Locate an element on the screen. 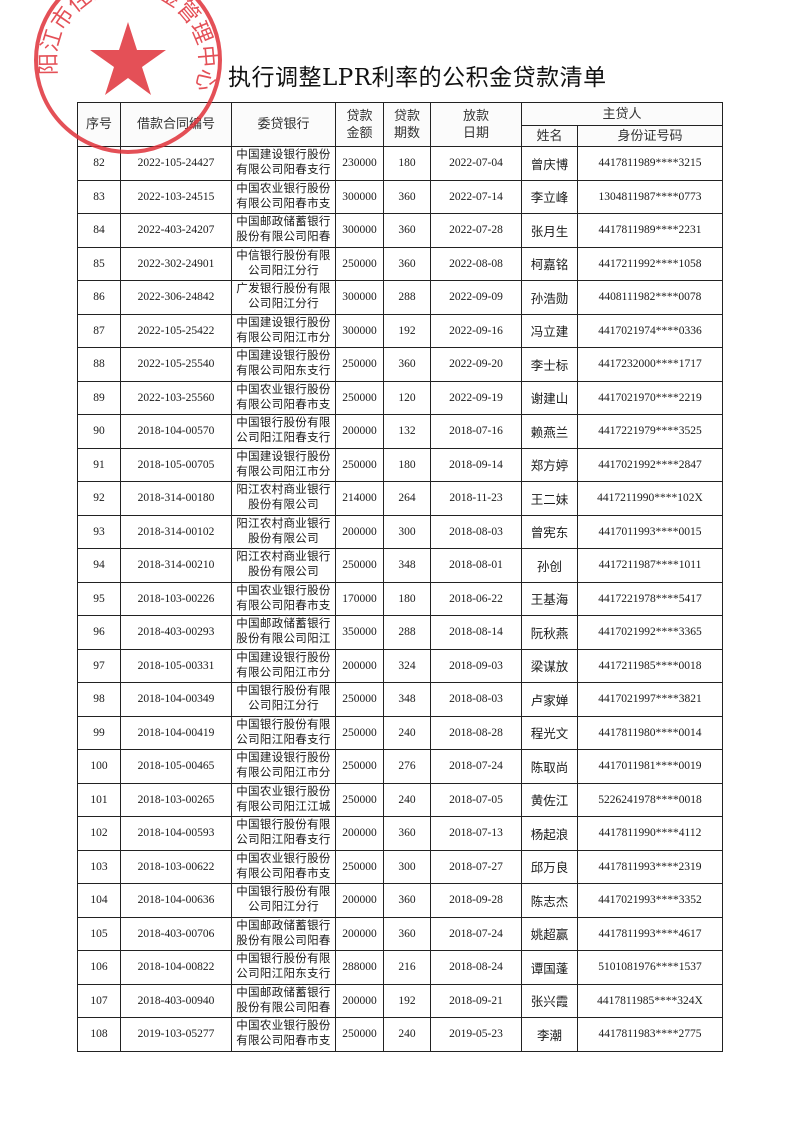 The height and width of the screenshot is (1131, 800). amount-cell: 170000 is located at coordinates (359, 598).